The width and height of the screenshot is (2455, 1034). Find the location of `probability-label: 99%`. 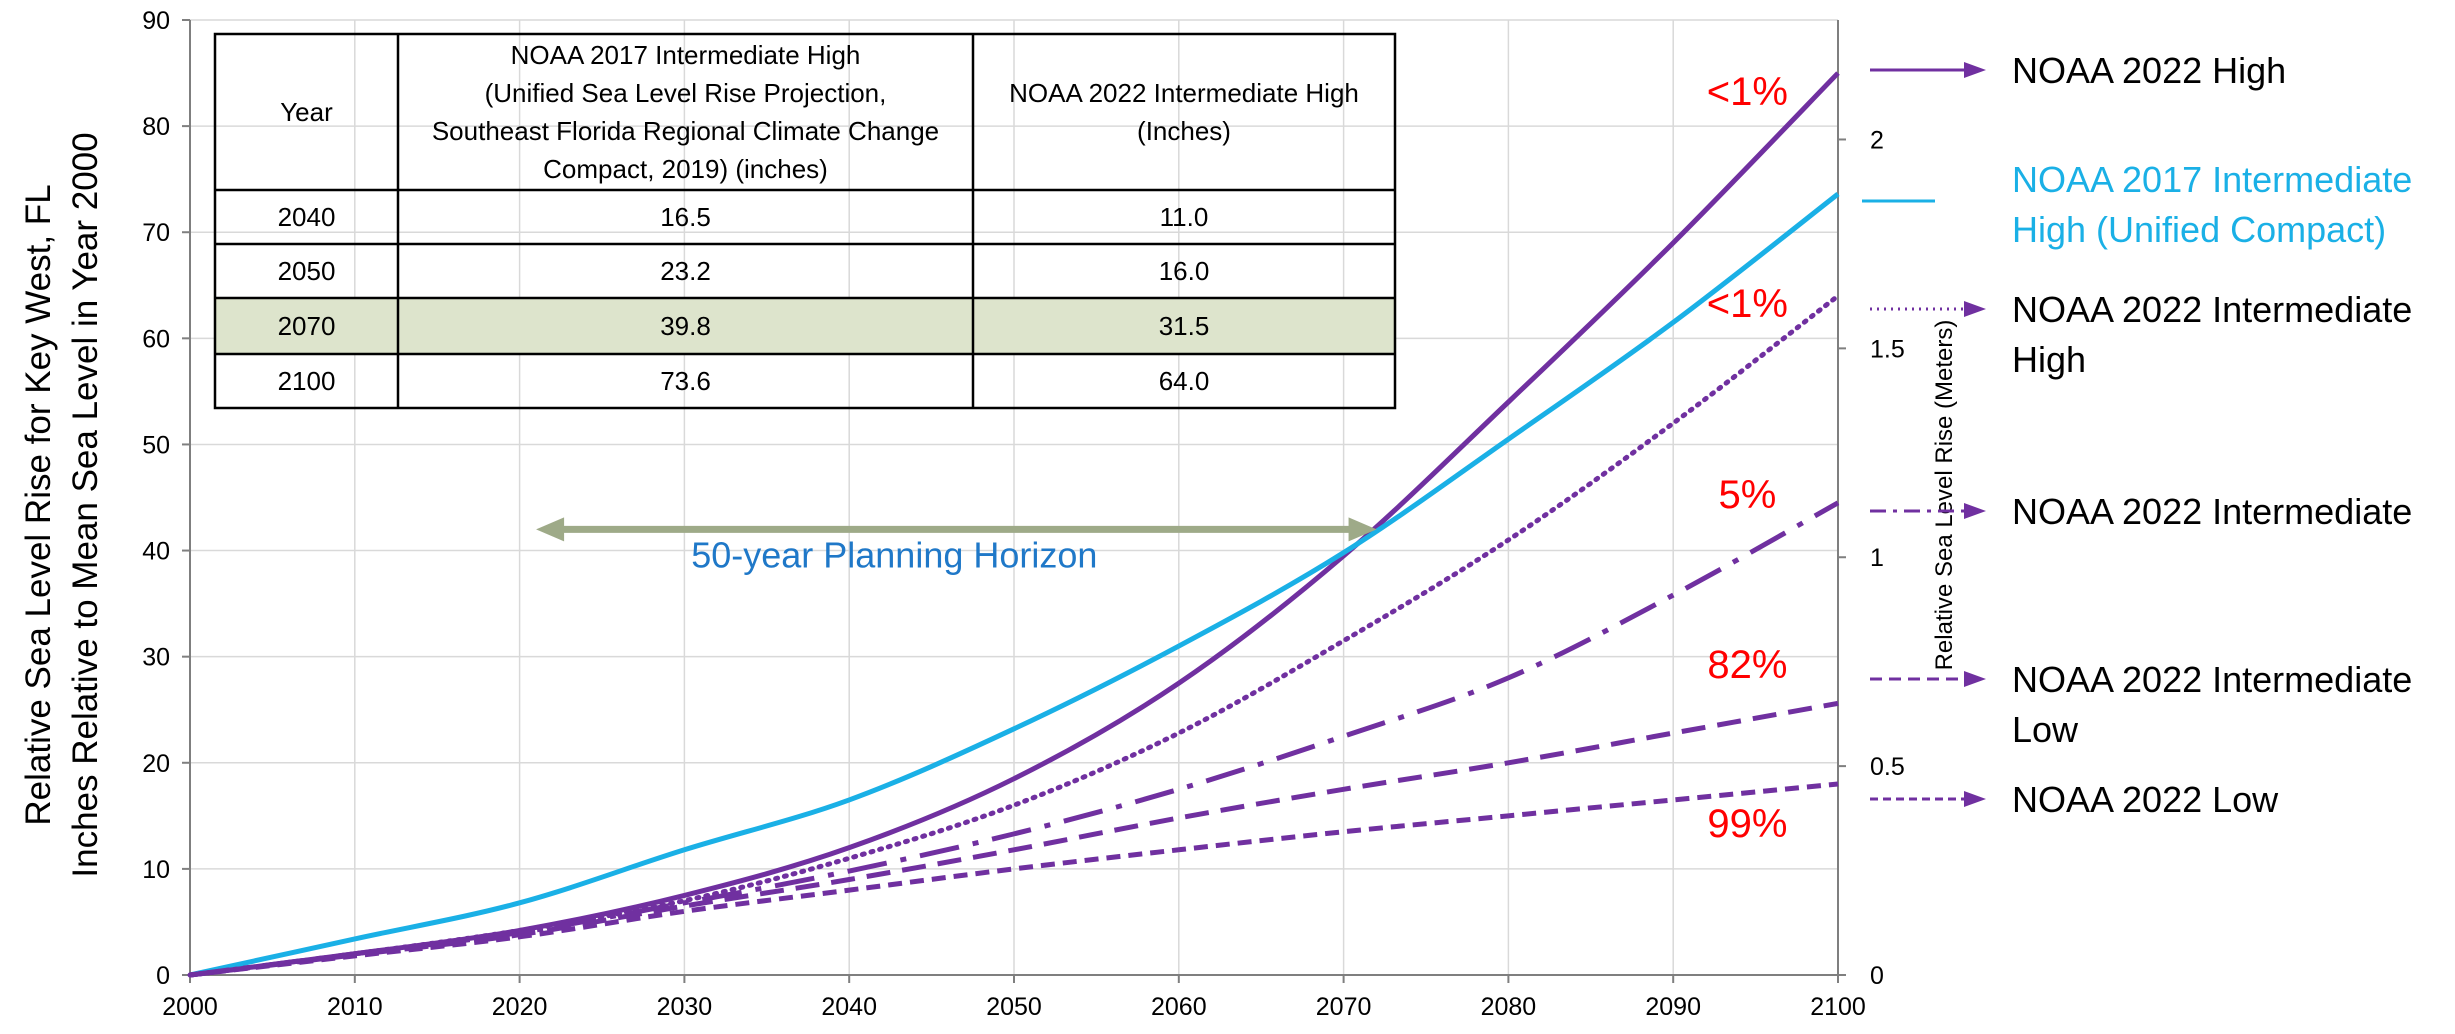

probability-label: 99% is located at coordinates (1747, 824).